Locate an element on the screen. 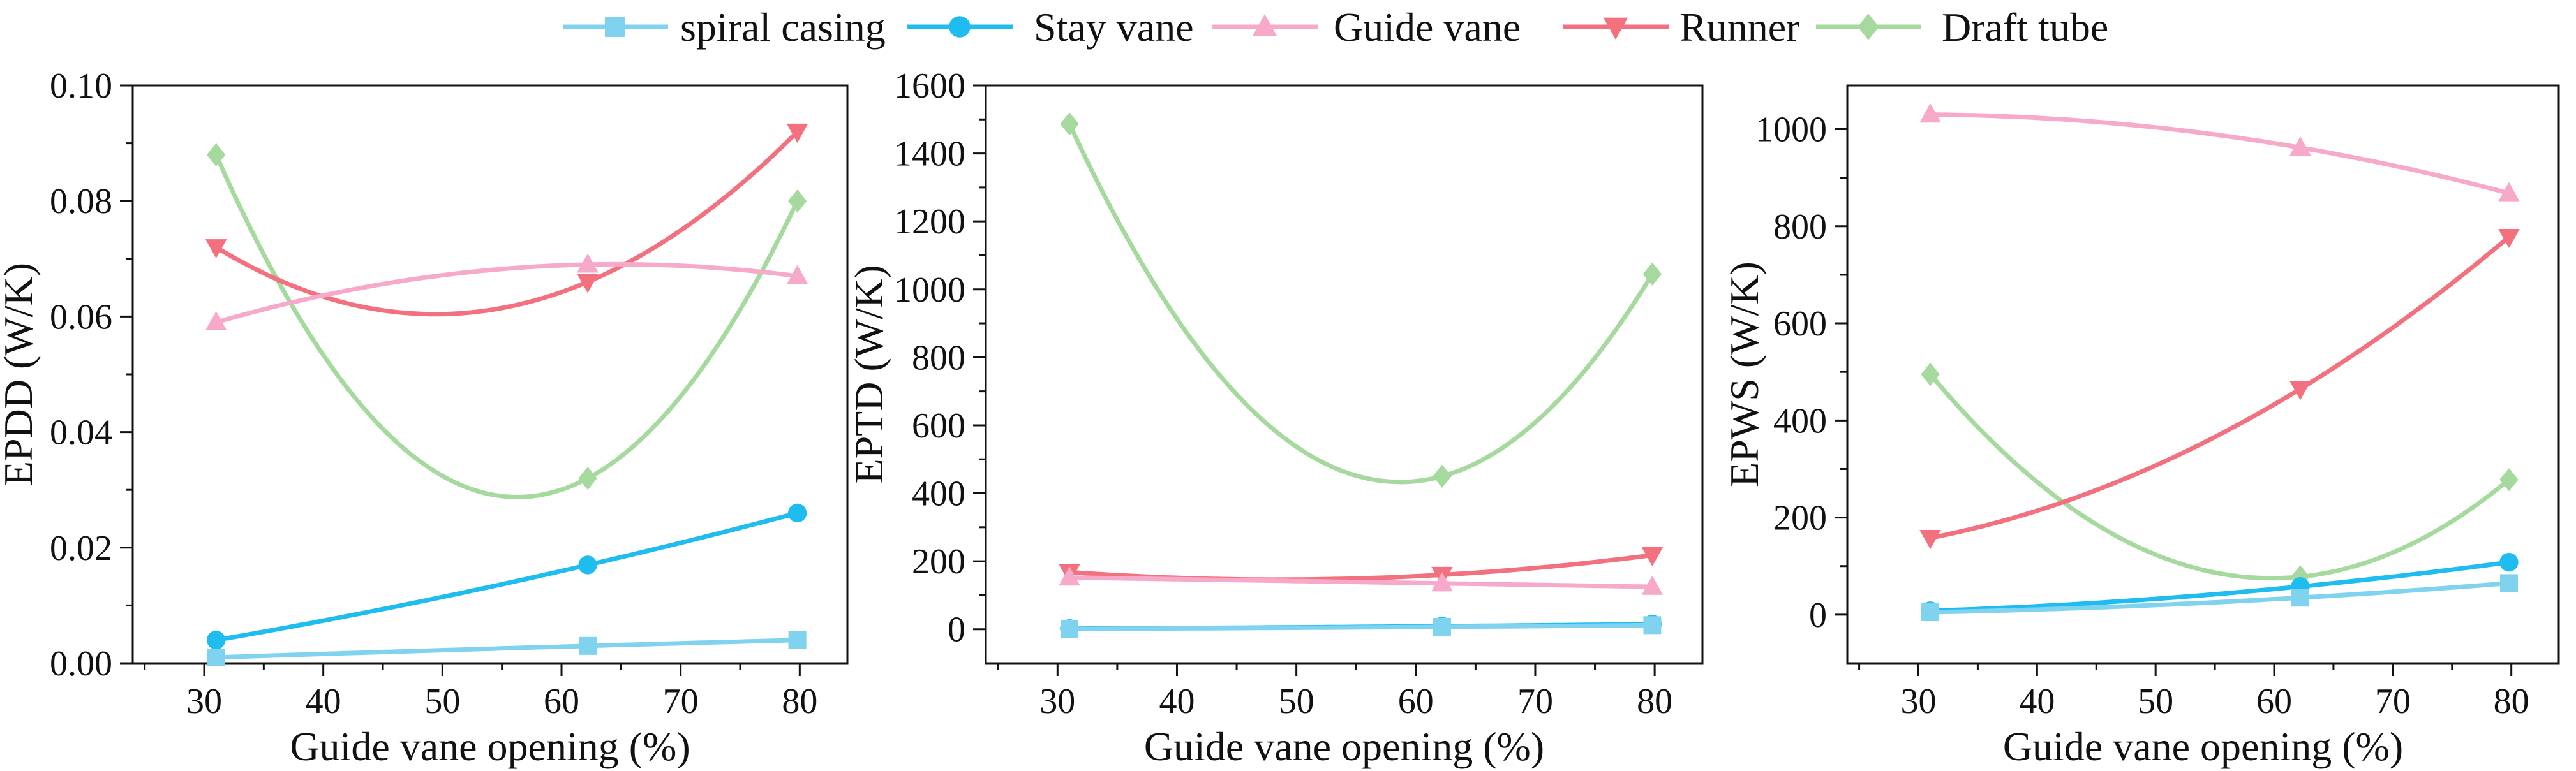 The image size is (2576, 771). legend-marker-stay-vane is located at coordinates (960, 27).